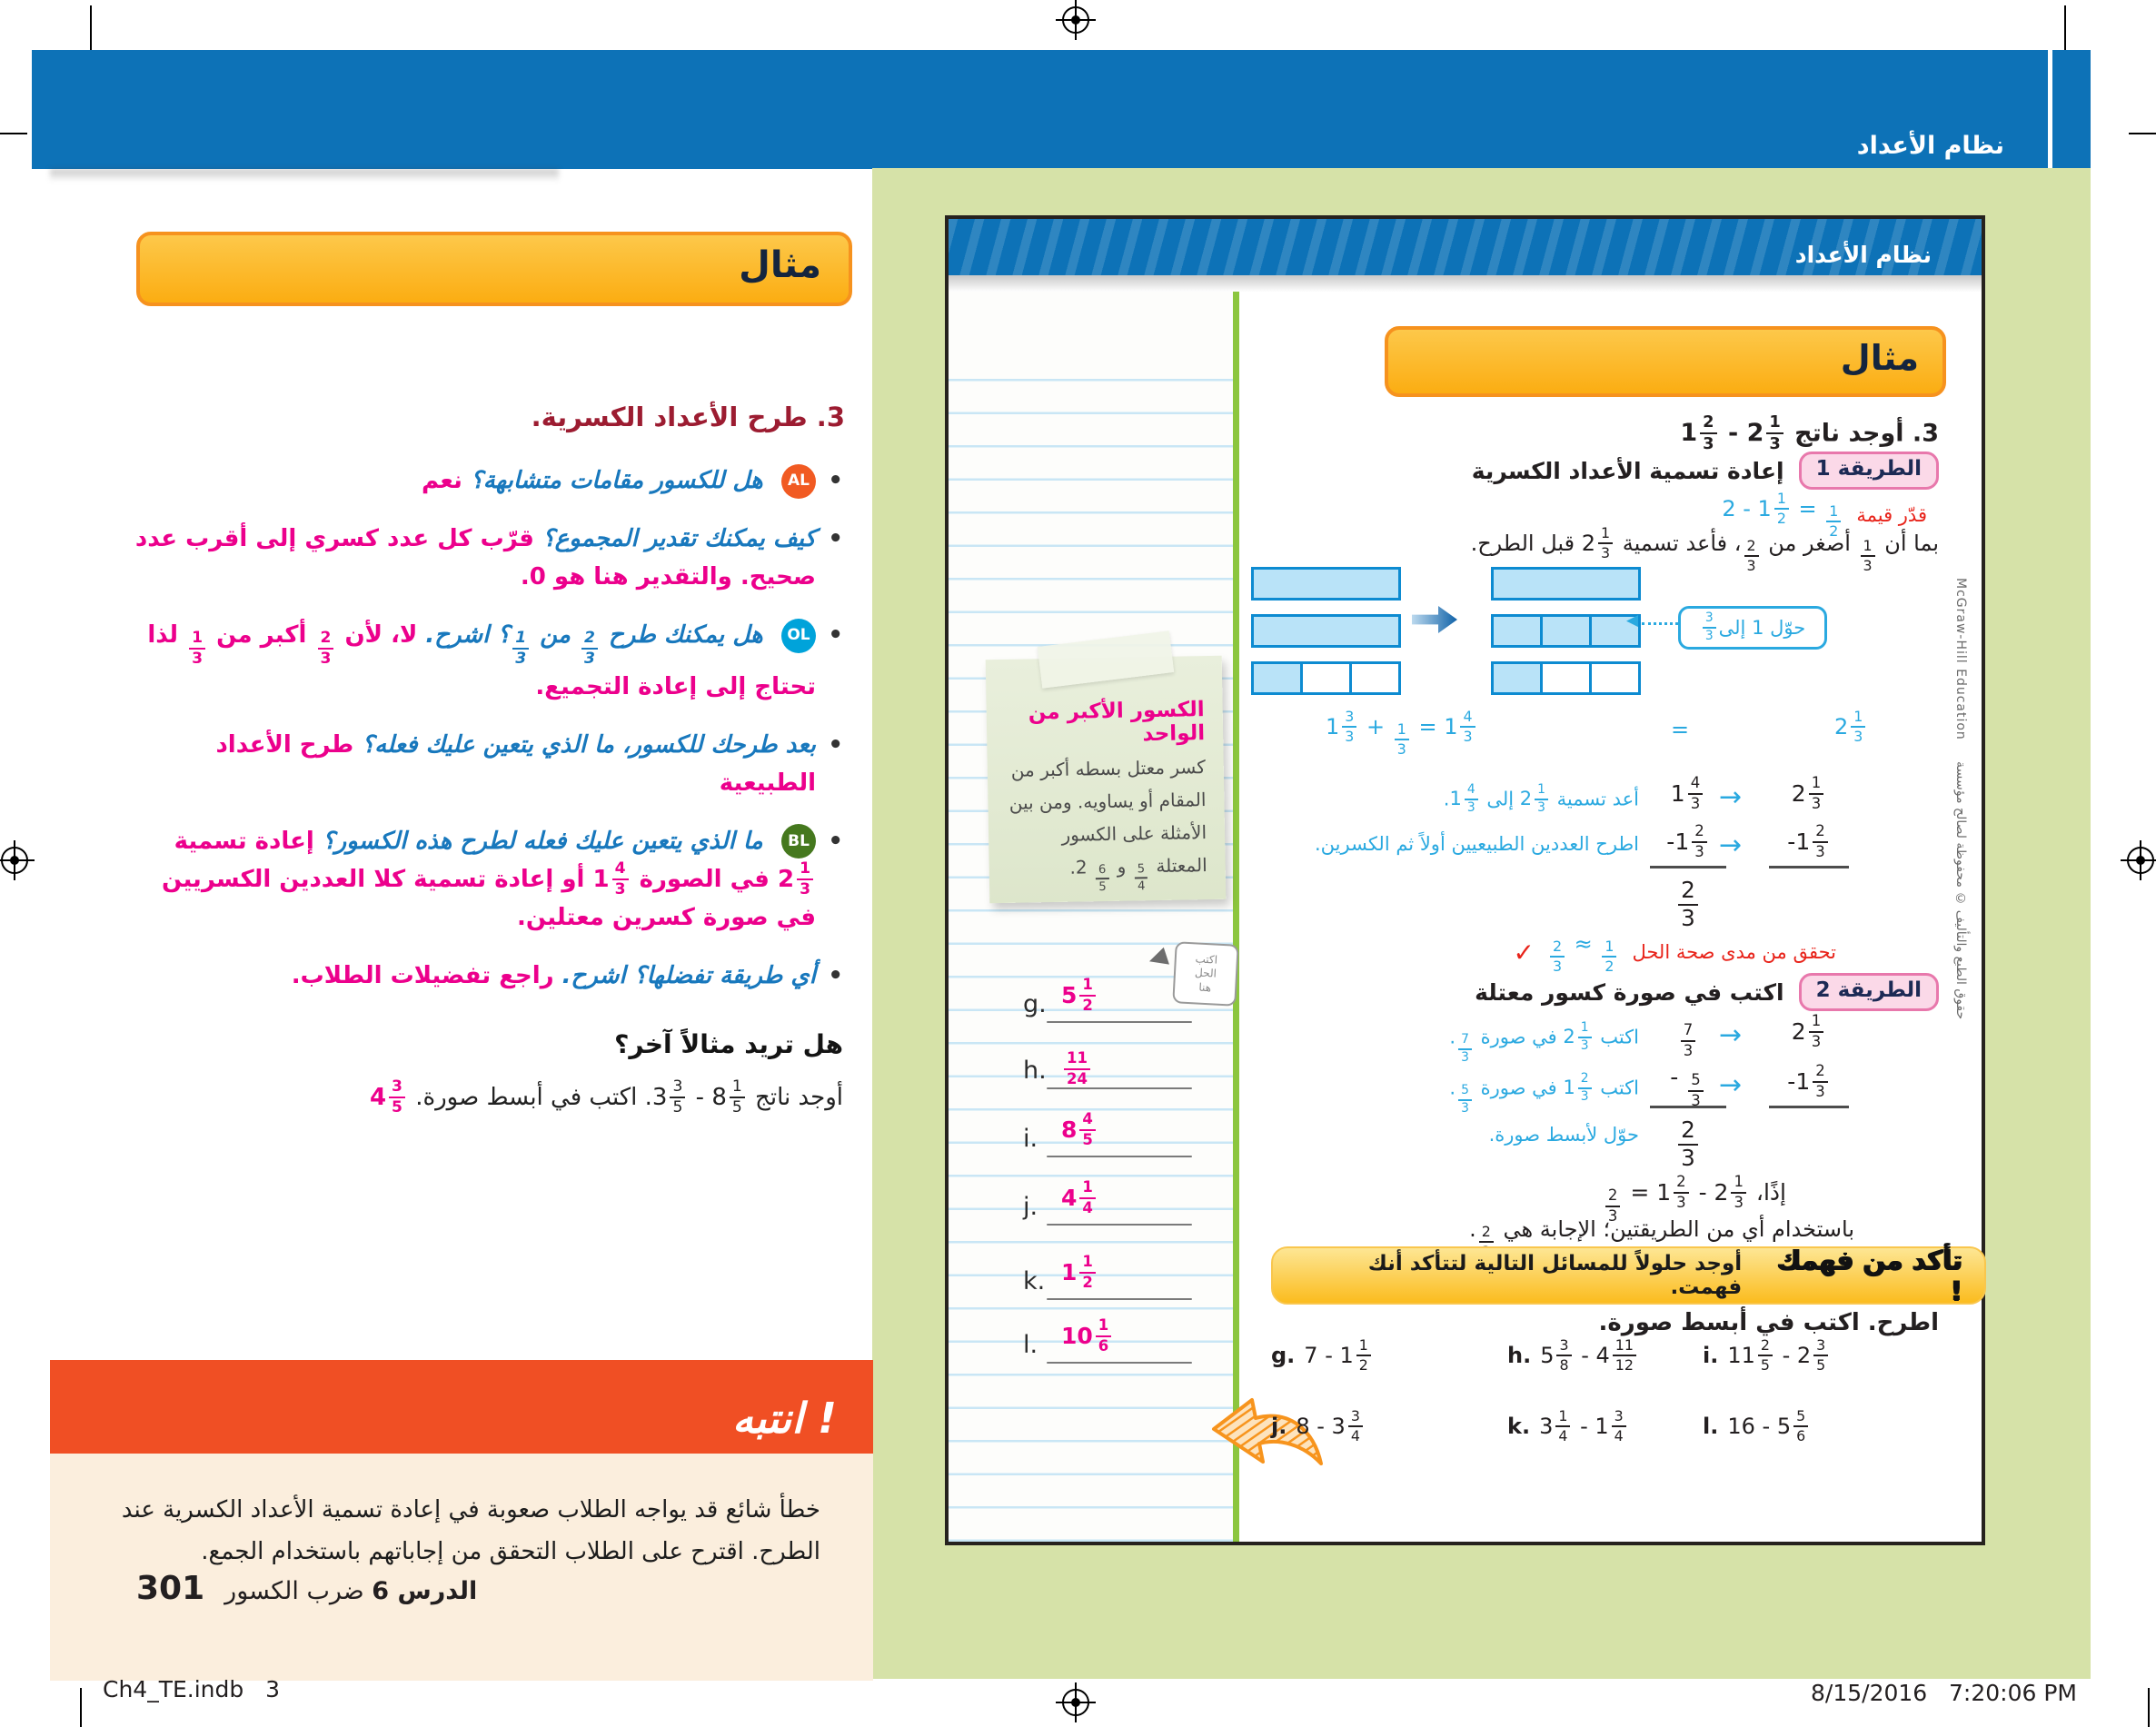 The height and width of the screenshot is (1727, 2156). Describe the element at coordinates (674, 539) in the screenshot. I see `question-text: كيف يمكنك تقدير المجموع؟` at that location.